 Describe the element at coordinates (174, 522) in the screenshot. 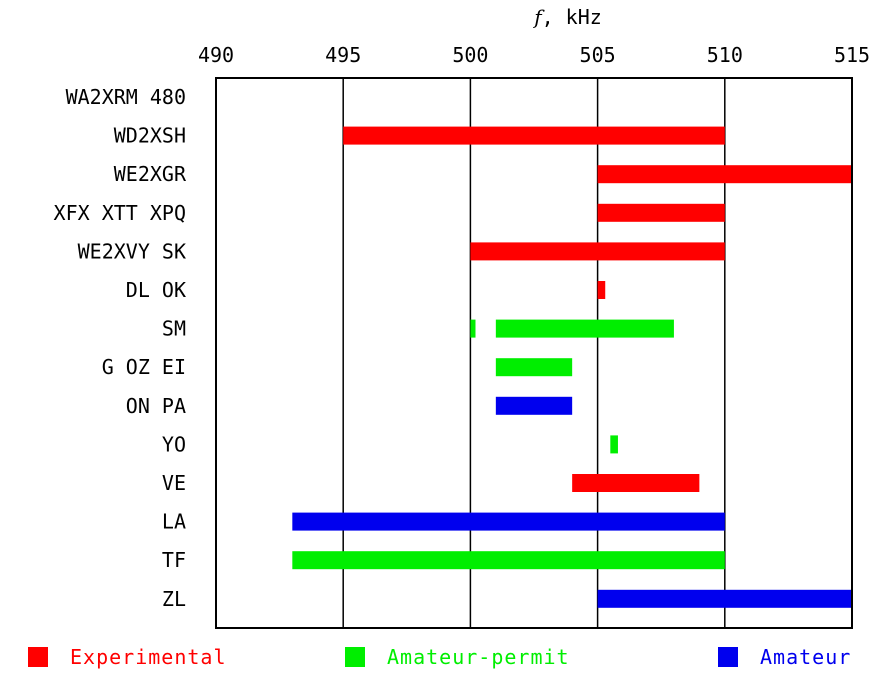

I see `row-label: LA` at that location.